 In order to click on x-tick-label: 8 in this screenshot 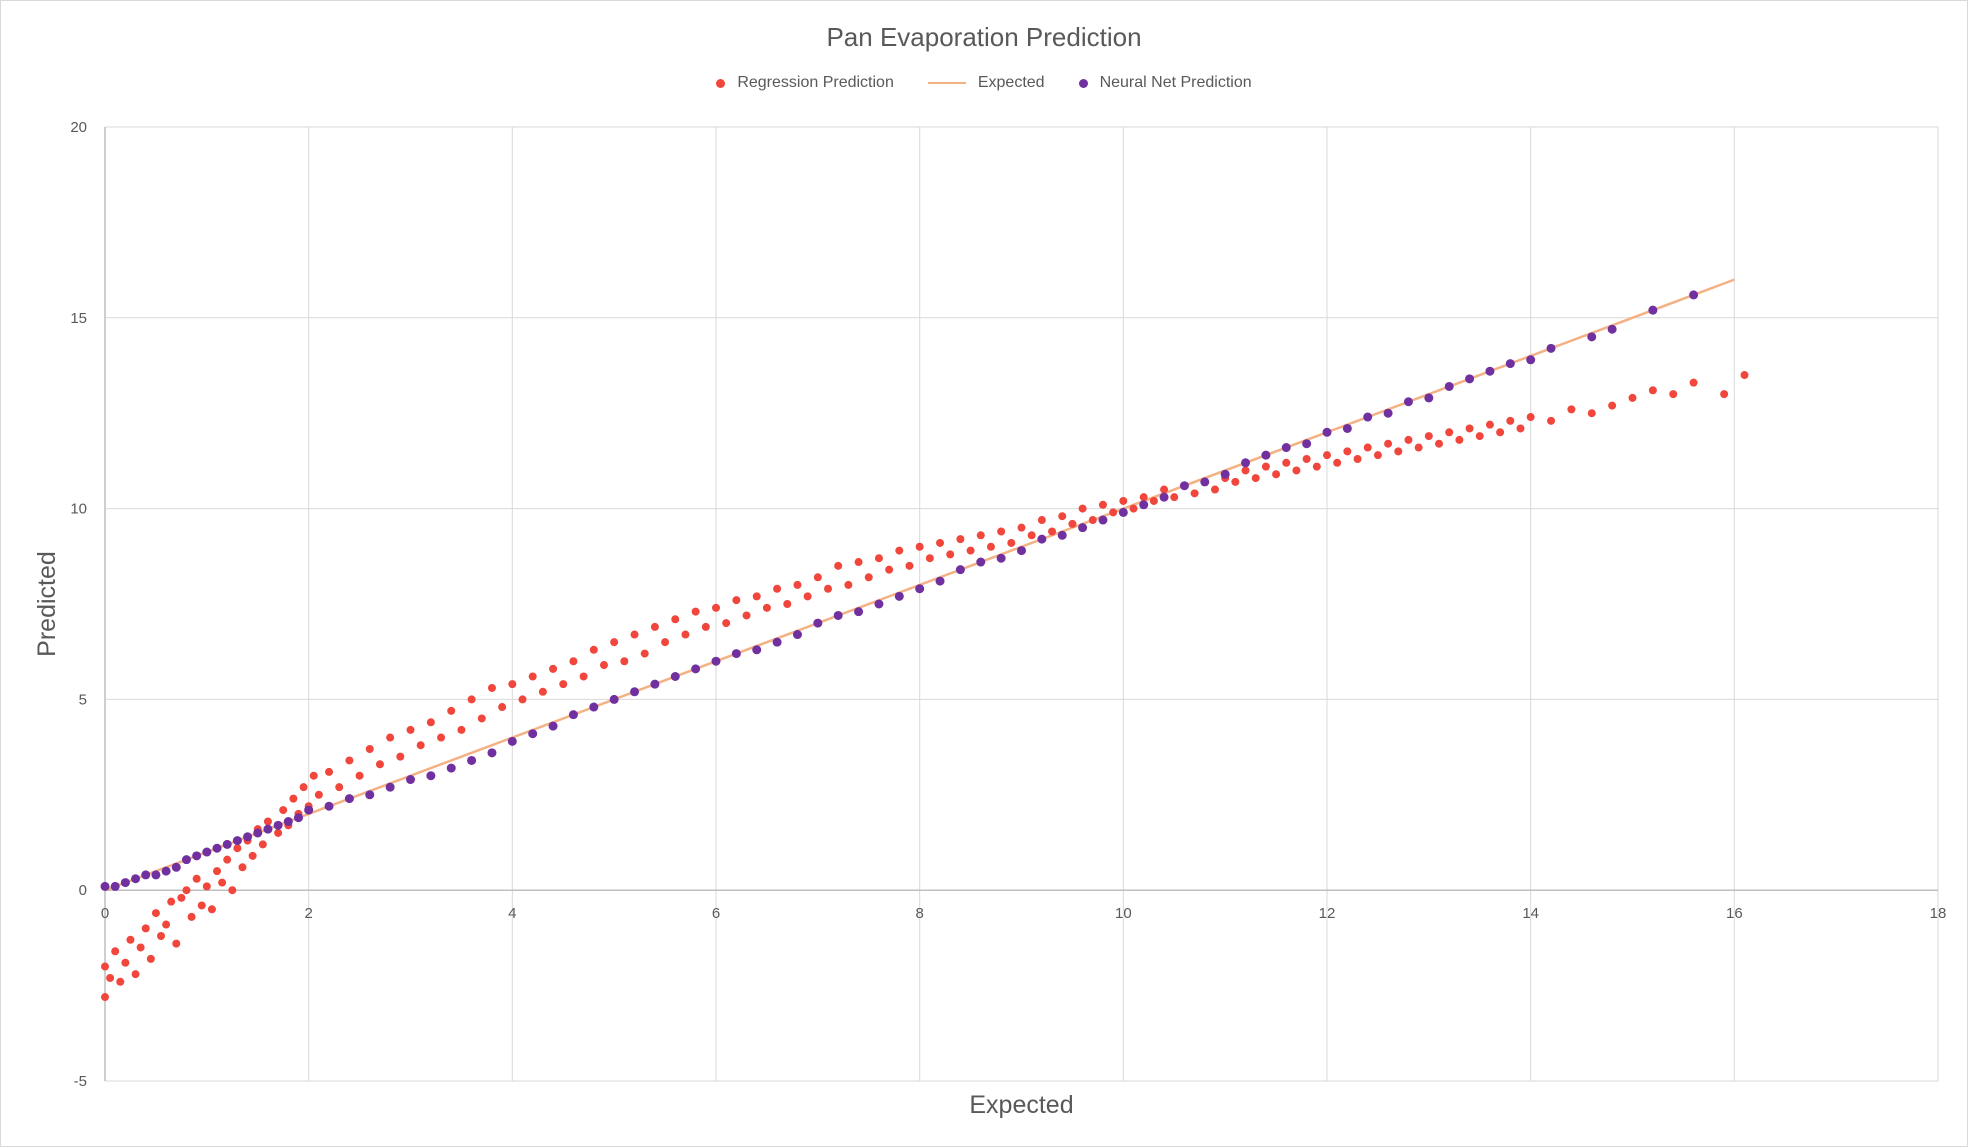, I will do `click(919, 913)`.